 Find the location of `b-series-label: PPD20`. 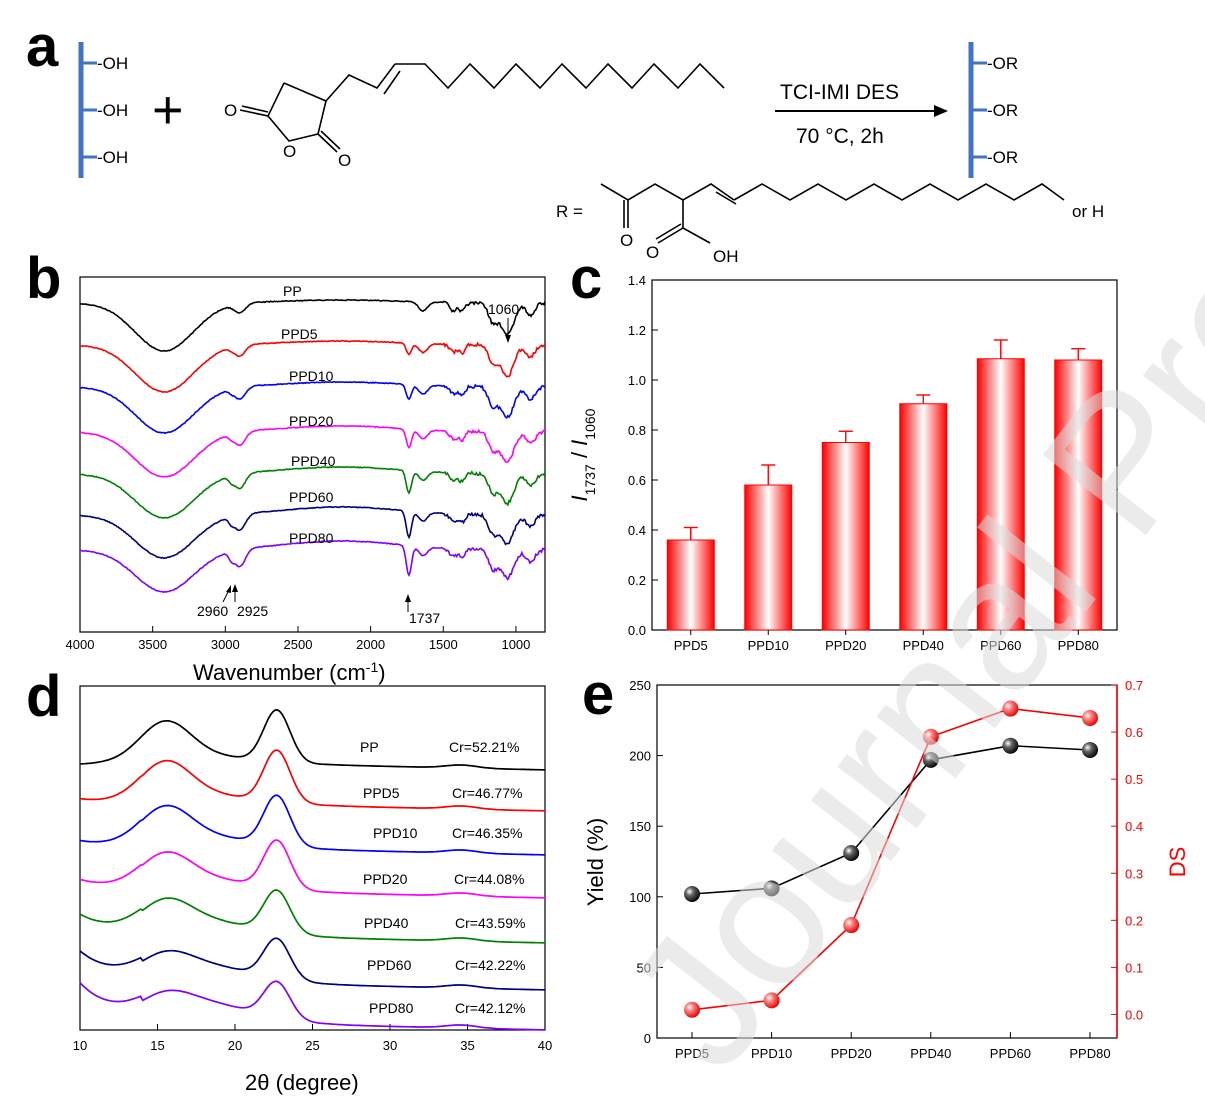

b-series-label: PPD20 is located at coordinates (311, 421).